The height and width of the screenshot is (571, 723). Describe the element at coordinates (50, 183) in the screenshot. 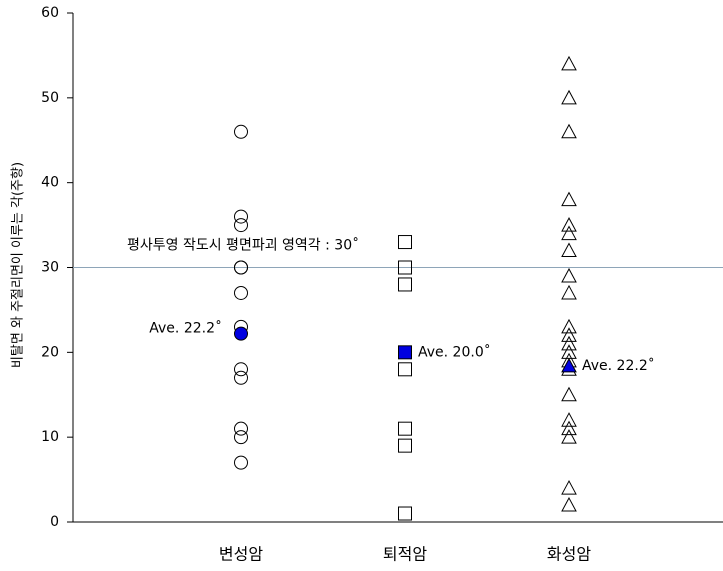

I see `y-tick-label: 40` at that location.